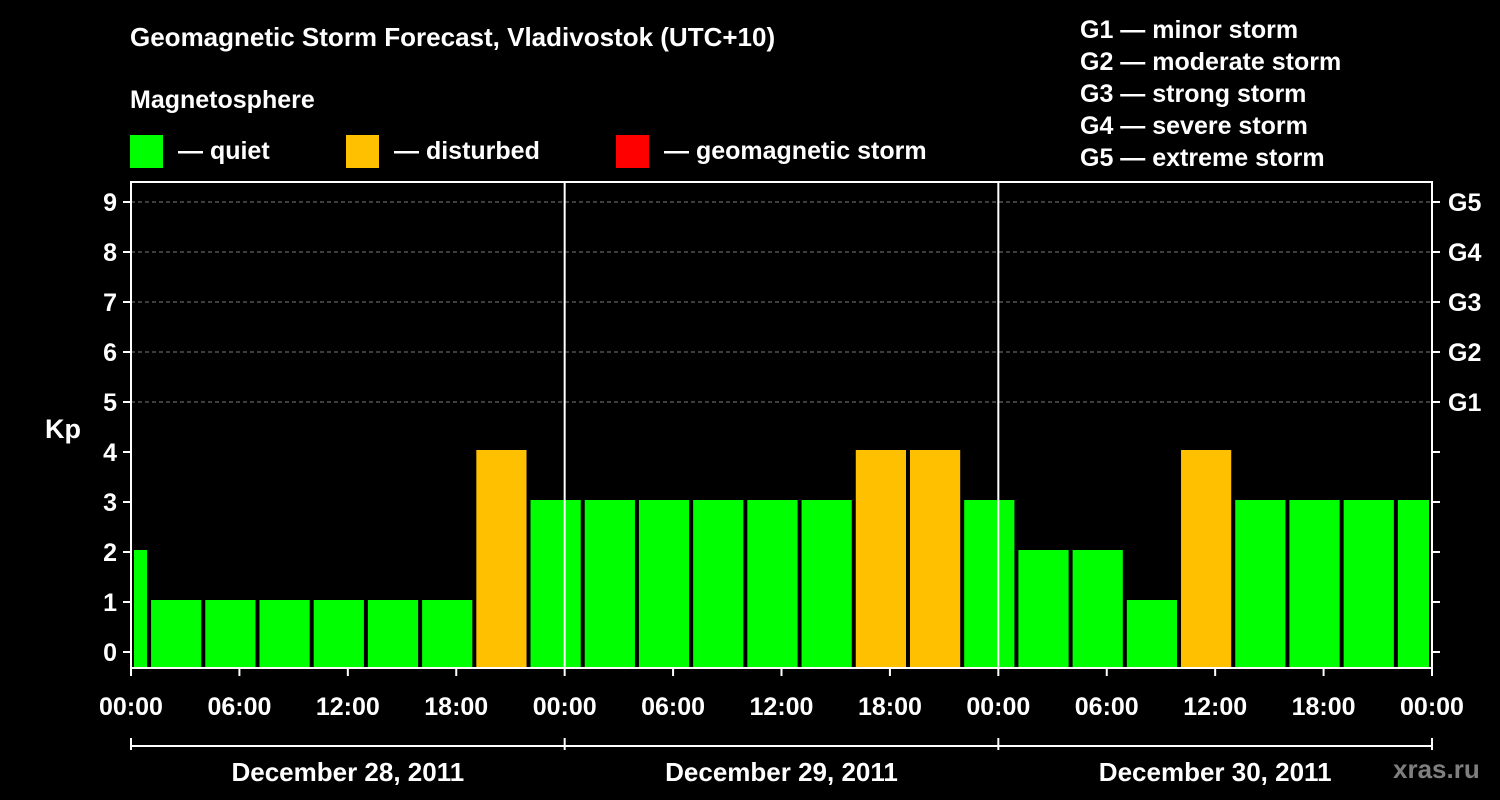  I want to click on y-tick-label-9: 9, so click(110, 203).